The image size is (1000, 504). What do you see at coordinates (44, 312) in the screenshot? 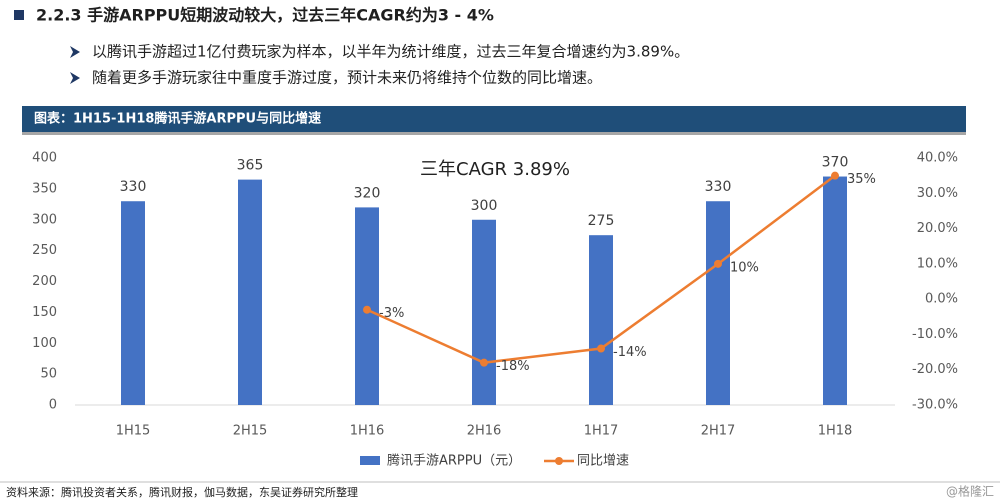
I see `y-tick-label: 150` at bounding box center [44, 312].